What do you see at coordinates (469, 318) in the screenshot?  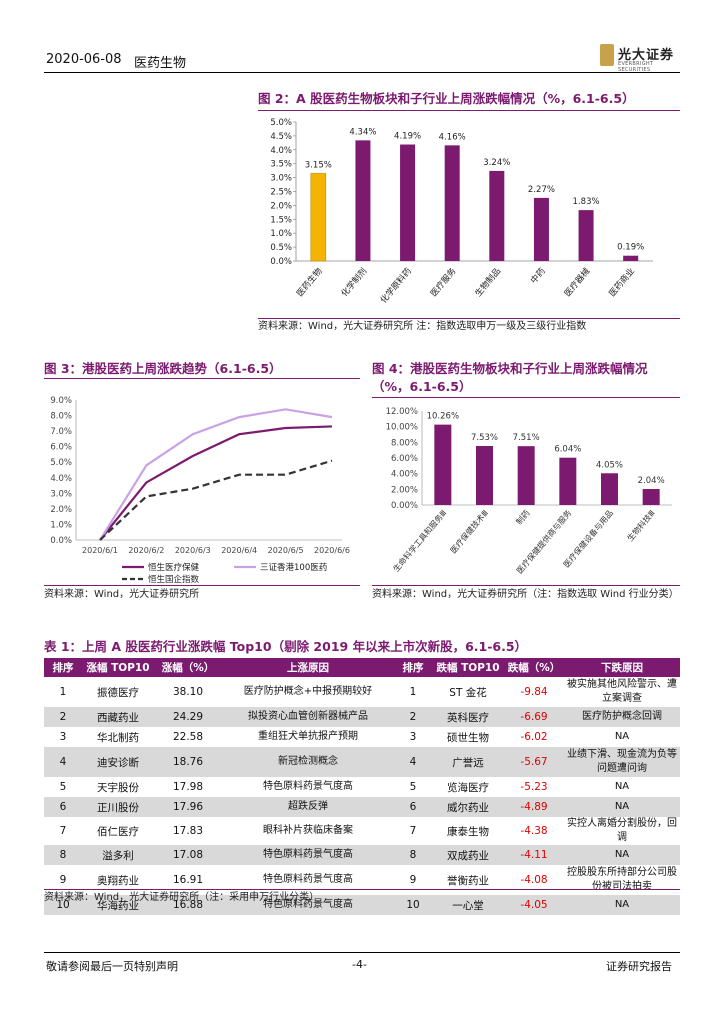 I see `fig2-bottom-rule` at bounding box center [469, 318].